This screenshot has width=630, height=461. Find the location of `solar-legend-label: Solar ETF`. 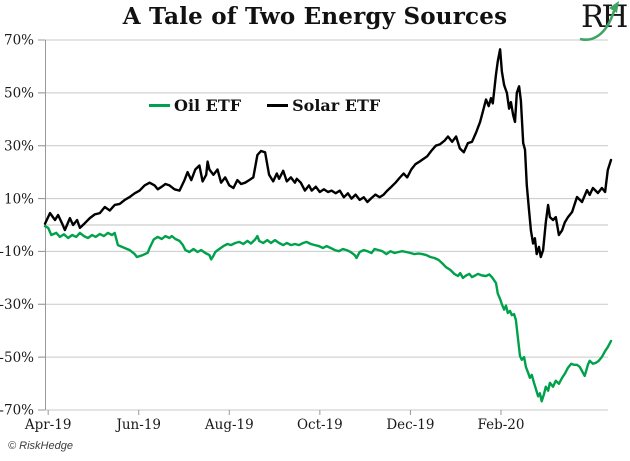

solar-legend-label: Solar ETF is located at coordinates (336, 105).